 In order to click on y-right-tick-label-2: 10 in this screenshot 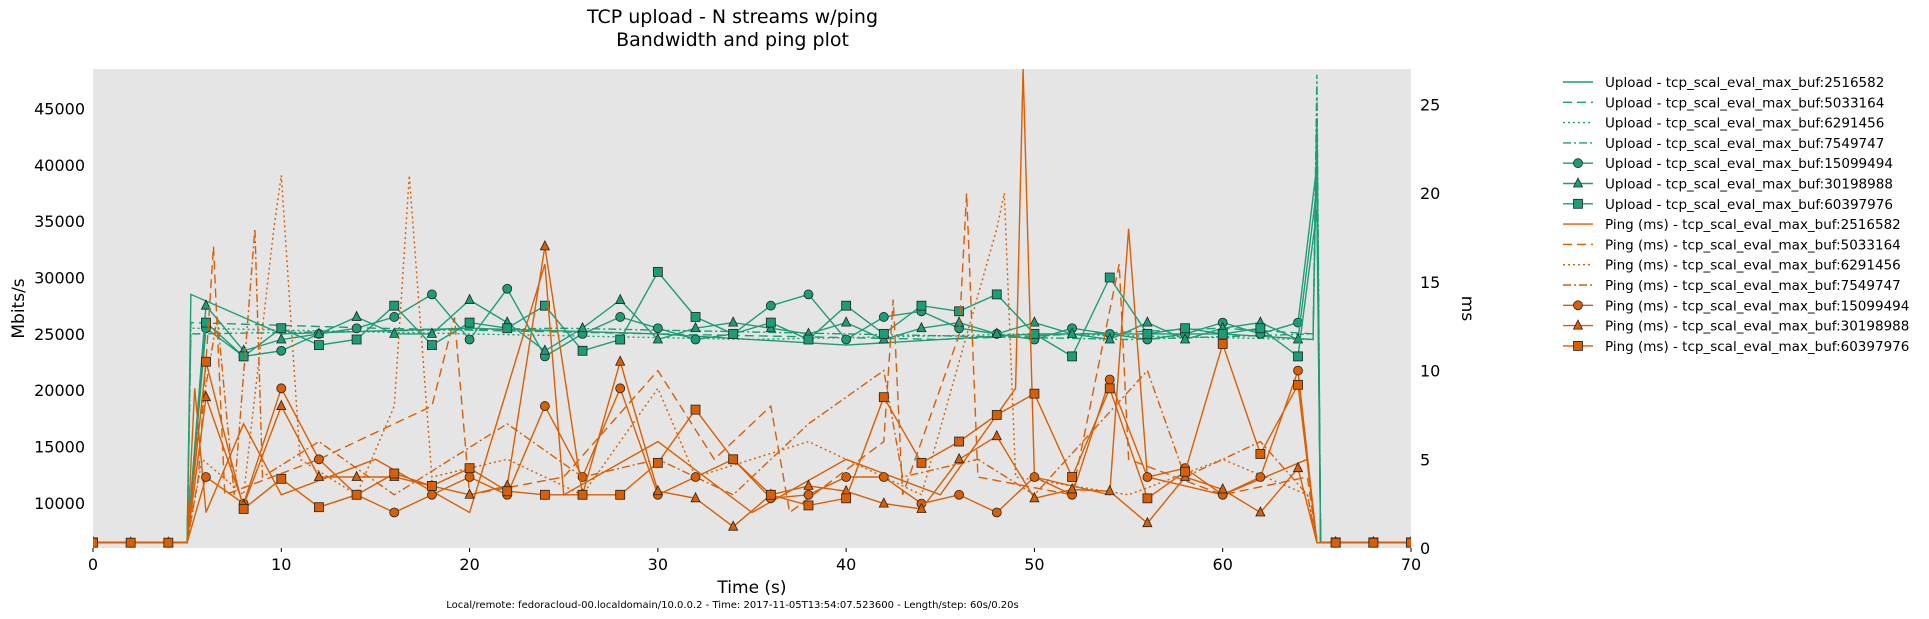, I will do `click(1430, 371)`.